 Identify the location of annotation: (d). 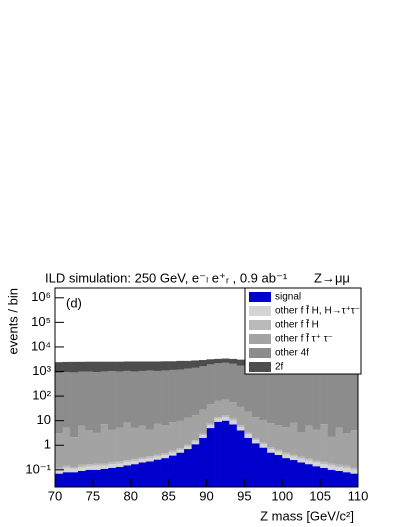
(74, 302).